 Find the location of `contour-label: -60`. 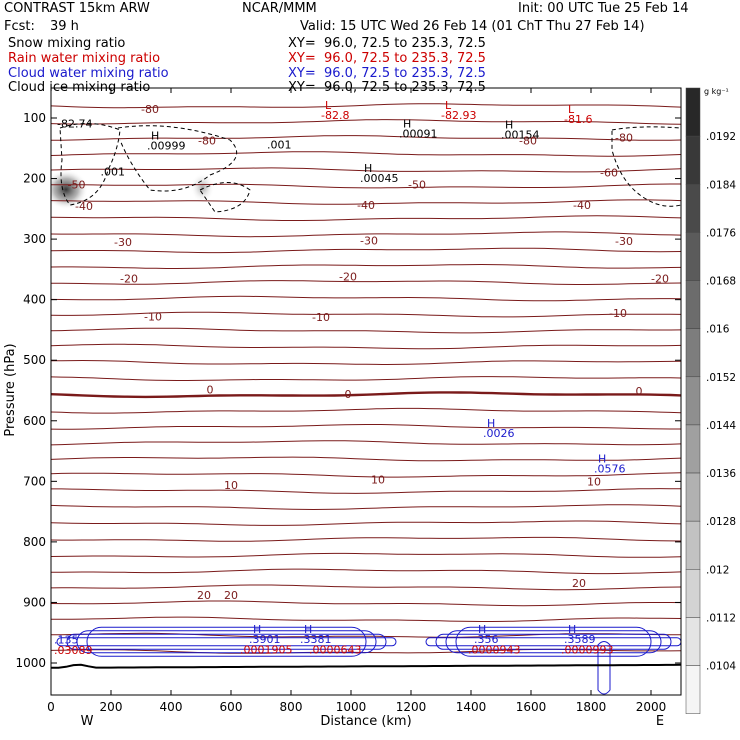

contour-label: -60 is located at coordinates (609, 173).